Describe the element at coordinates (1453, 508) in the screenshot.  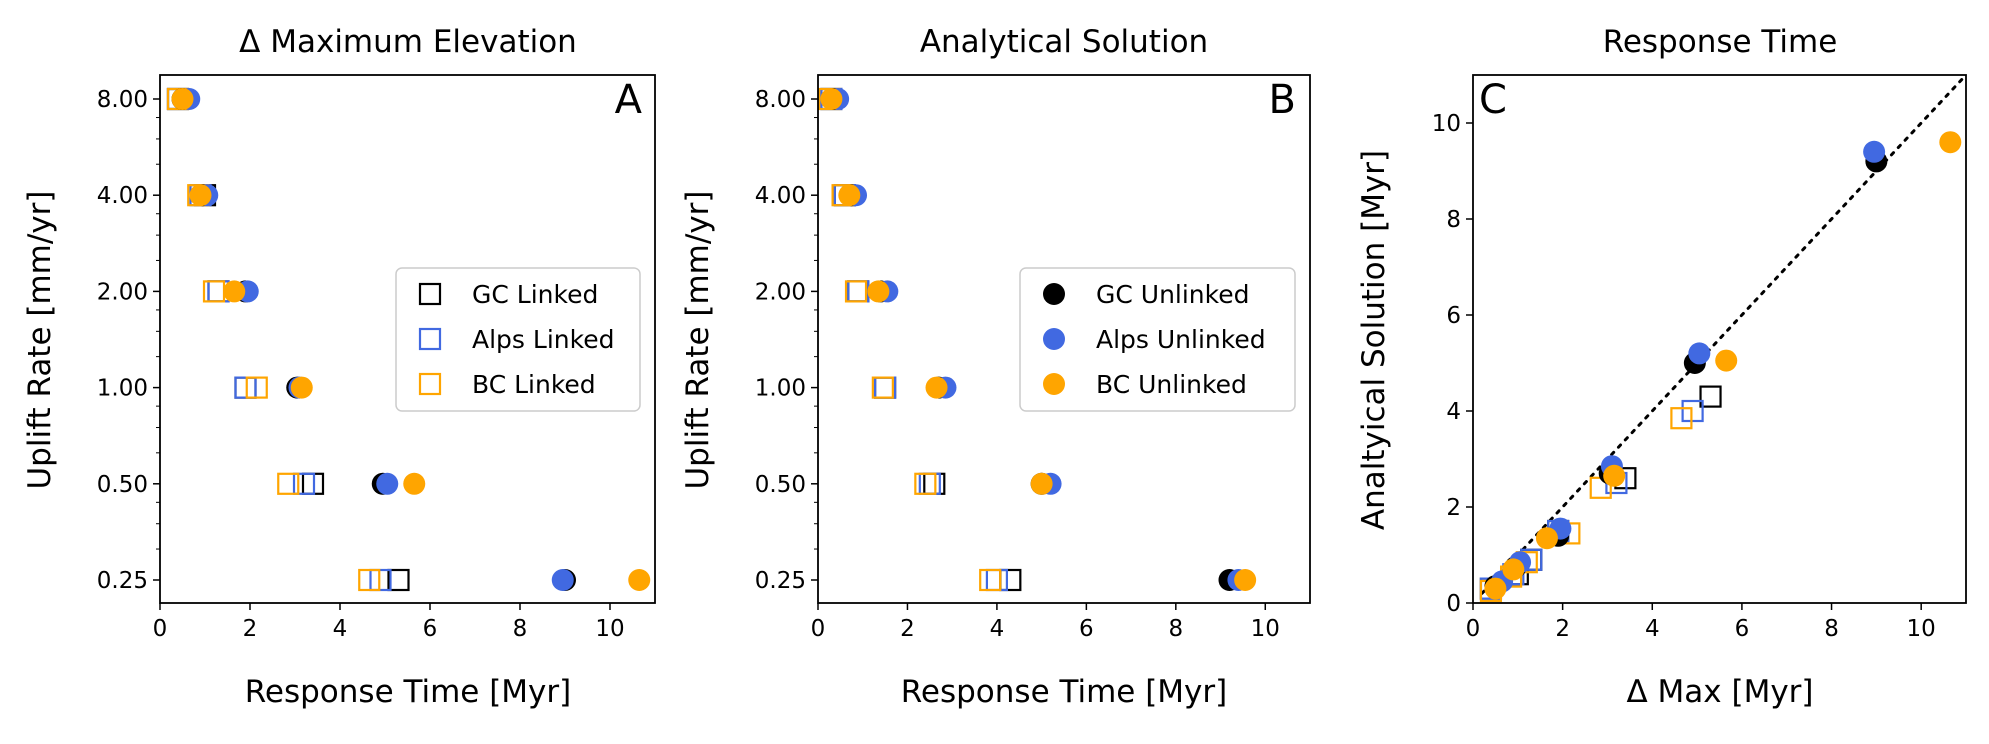
I see `y-tick-label-1: 2` at that location.